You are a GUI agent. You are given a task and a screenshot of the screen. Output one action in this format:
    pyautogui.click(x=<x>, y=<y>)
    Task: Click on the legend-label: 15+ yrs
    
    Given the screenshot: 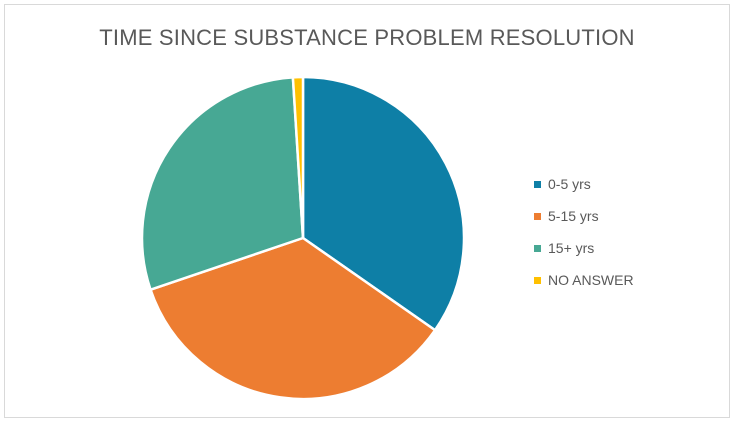 What is the action you would take?
    pyautogui.click(x=571, y=248)
    